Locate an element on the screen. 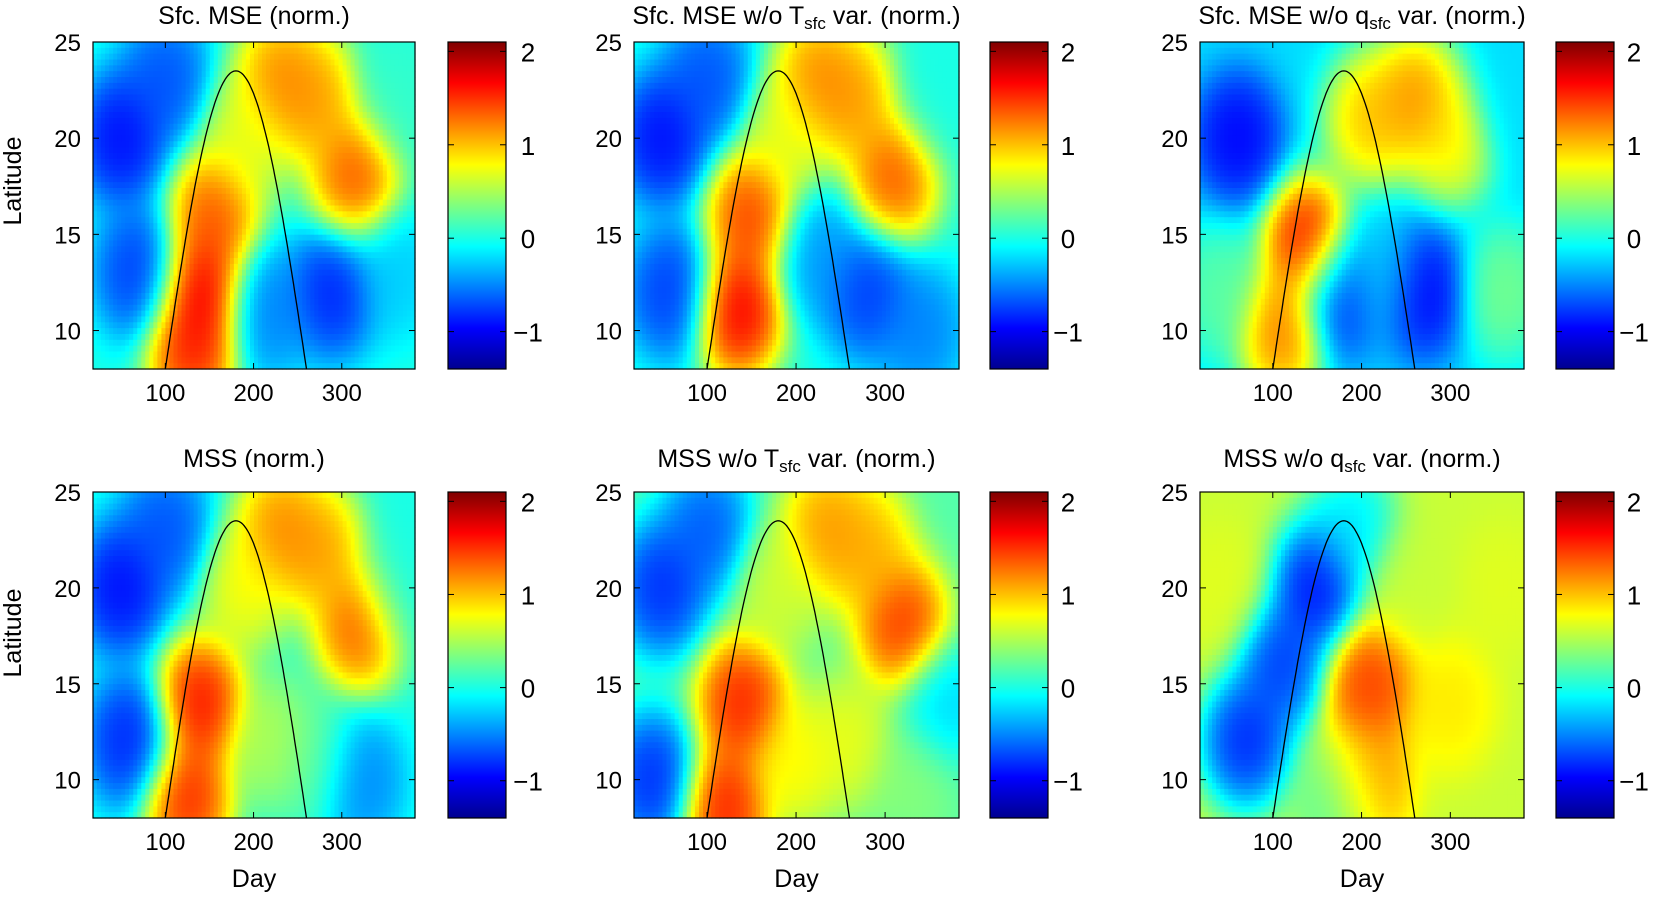  panel-title: MSS (norm.) is located at coordinates (254, 459).